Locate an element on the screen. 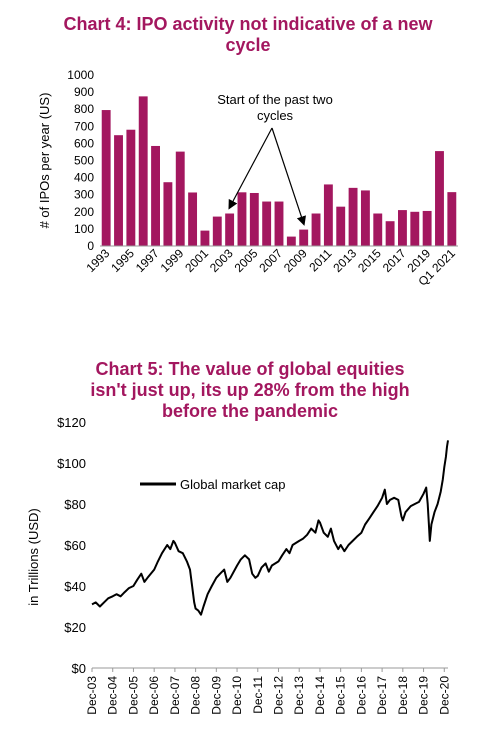 The image size is (500, 748). x-tick-label: Dec-10 is located at coordinates (237, 695).